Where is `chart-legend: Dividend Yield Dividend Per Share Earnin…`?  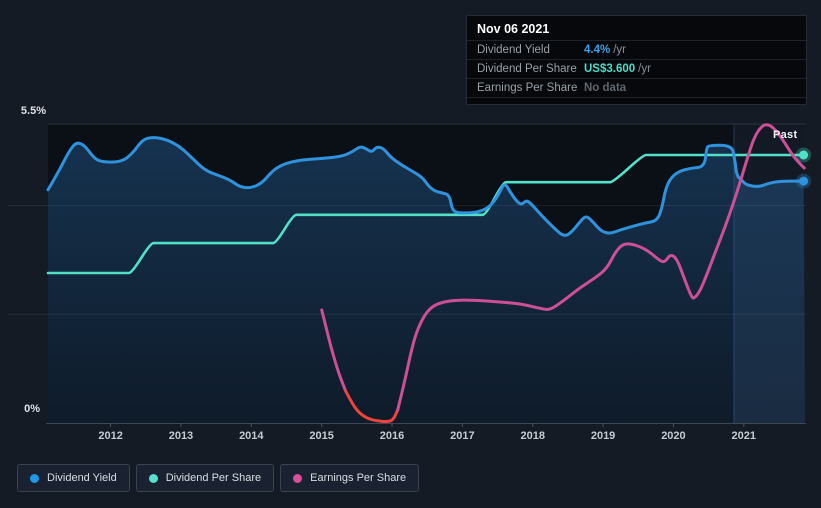
chart-legend: Dividend Yield Dividend Per Share Earnin… is located at coordinates (218, 478).